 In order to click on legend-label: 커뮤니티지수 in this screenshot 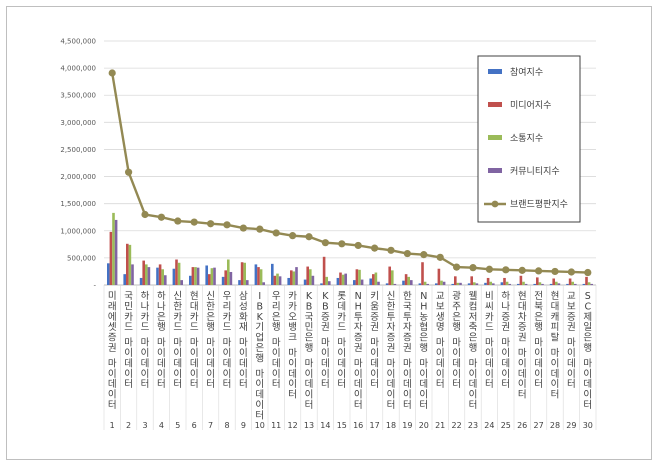, I will do `click(535, 171)`.